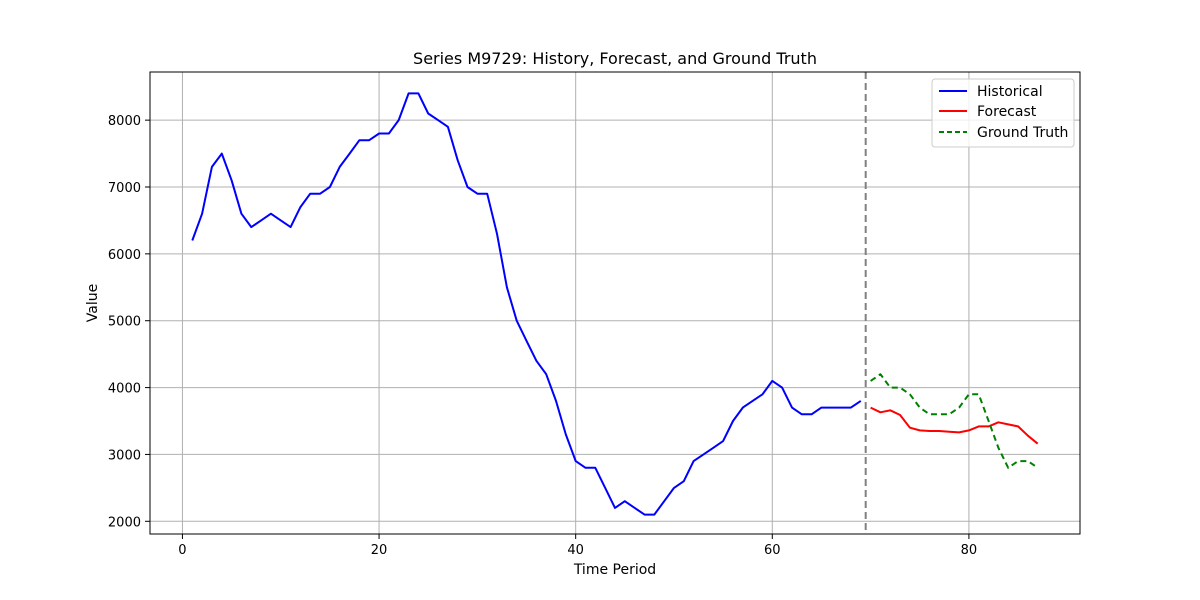 The height and width of the screenshot is (600, 1200). Describe the element at coordinates (614, 570) in the screenshot. I see `x-axis-title: Time Period` at that location.